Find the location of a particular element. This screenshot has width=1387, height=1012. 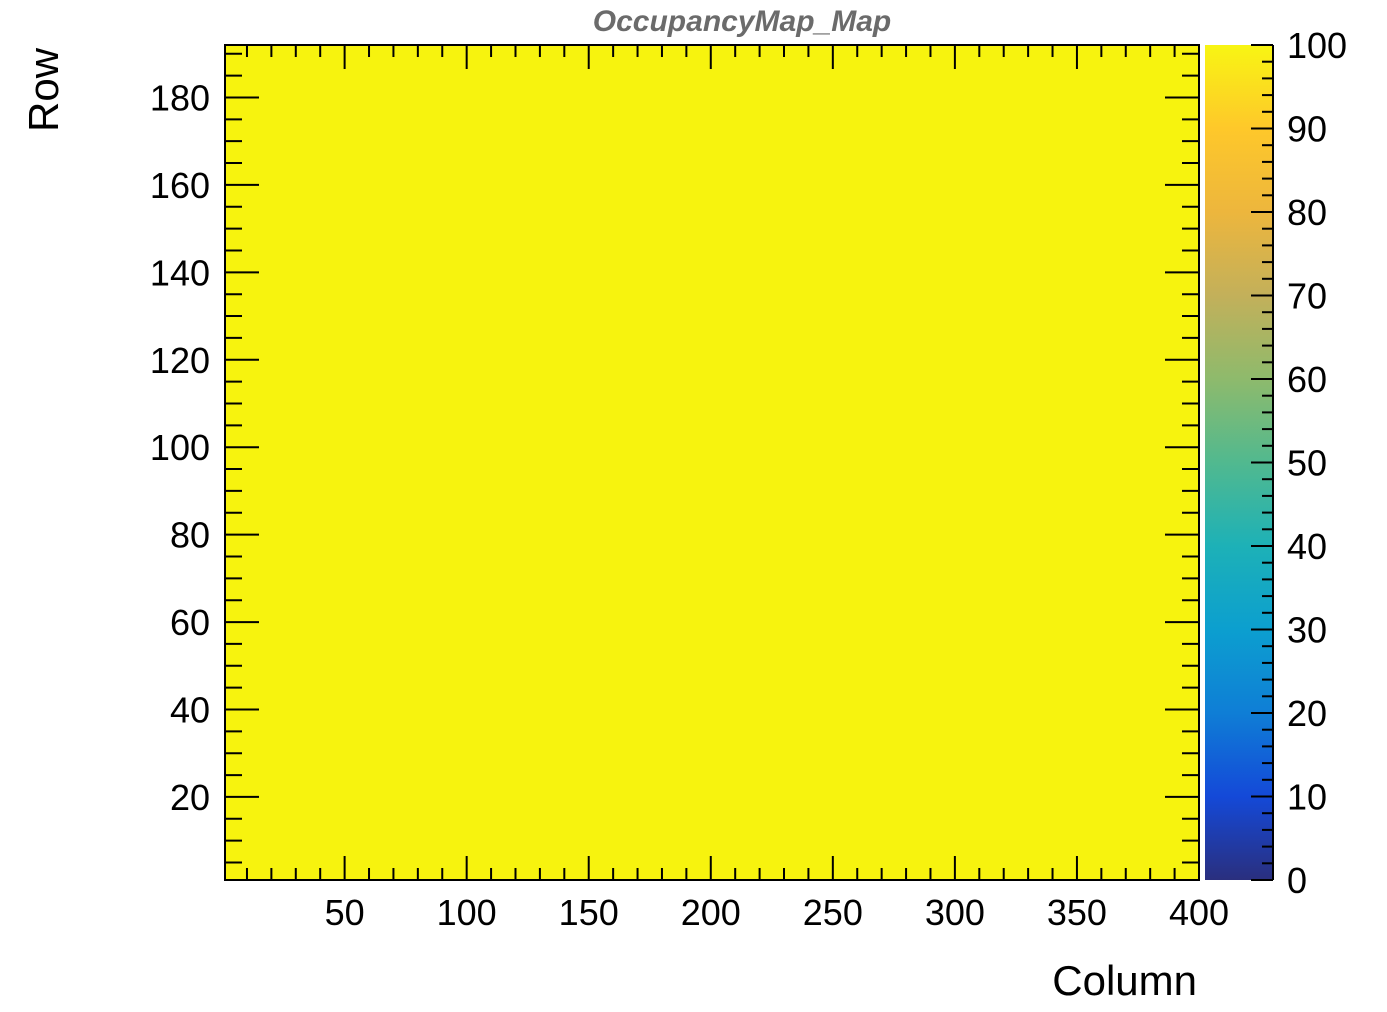

y-tick-label: 140 is located at coordinates (180, 272).